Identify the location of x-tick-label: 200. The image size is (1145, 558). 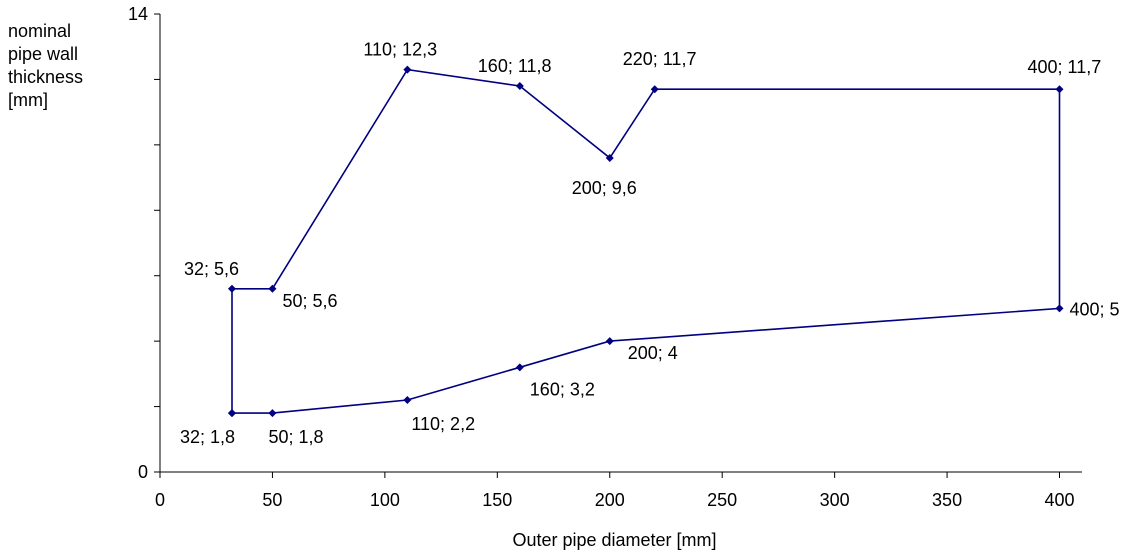
(610, 500).